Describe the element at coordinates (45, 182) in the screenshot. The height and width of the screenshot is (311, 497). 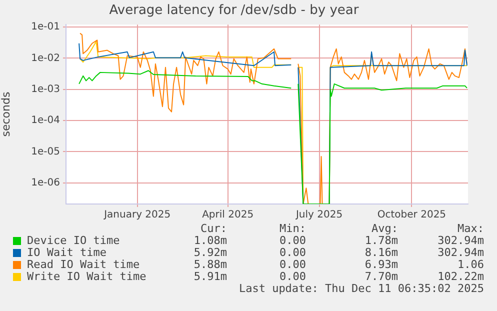
I see `y-tick-label: 1e-06` at that location.